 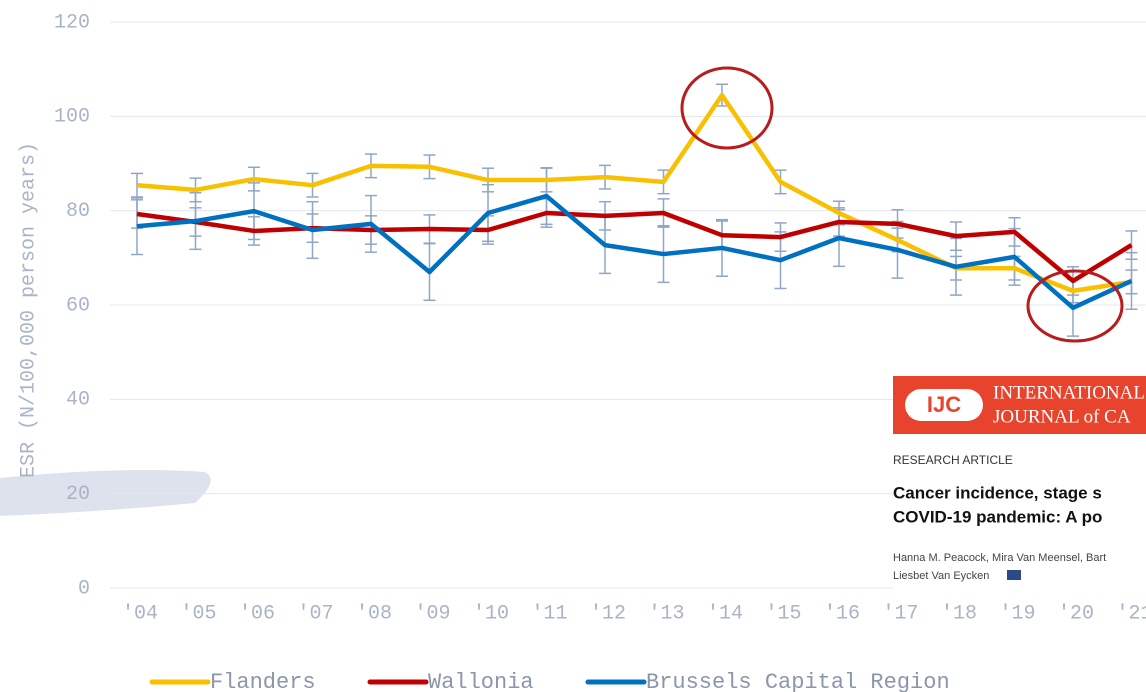 I want to click on journal-name: INTERNATIONAL, so click(x=1069, y=392).